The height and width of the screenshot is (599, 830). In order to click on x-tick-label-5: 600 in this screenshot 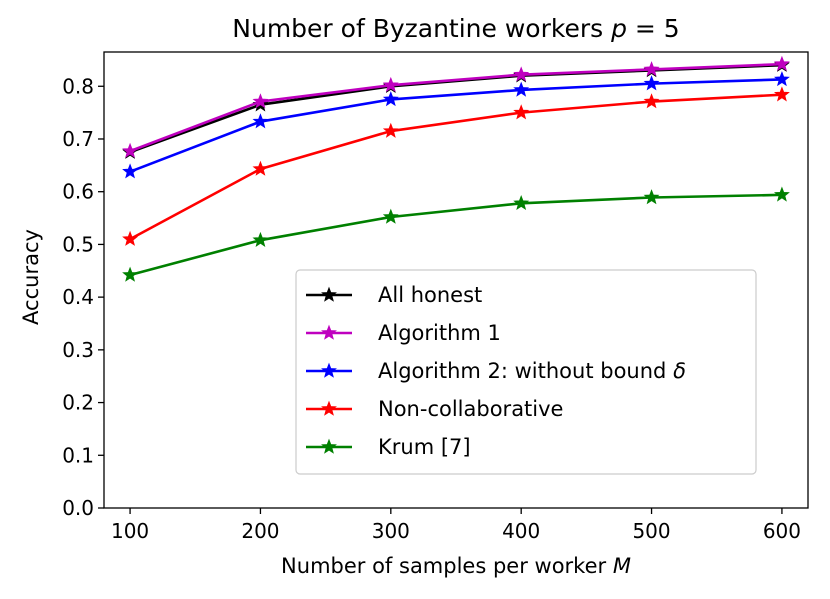, I will do `click(782, 531)`.